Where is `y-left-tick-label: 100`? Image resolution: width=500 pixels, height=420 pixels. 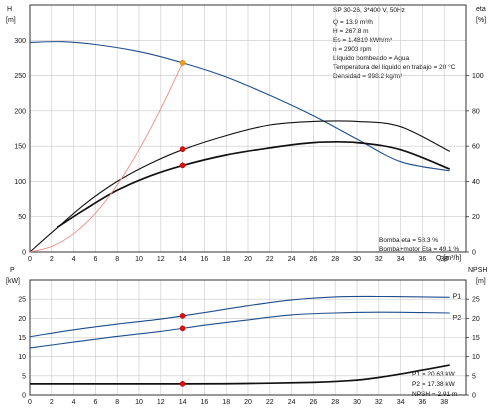 y-left-tick-label: 100 is located at coordinates (20, 182).